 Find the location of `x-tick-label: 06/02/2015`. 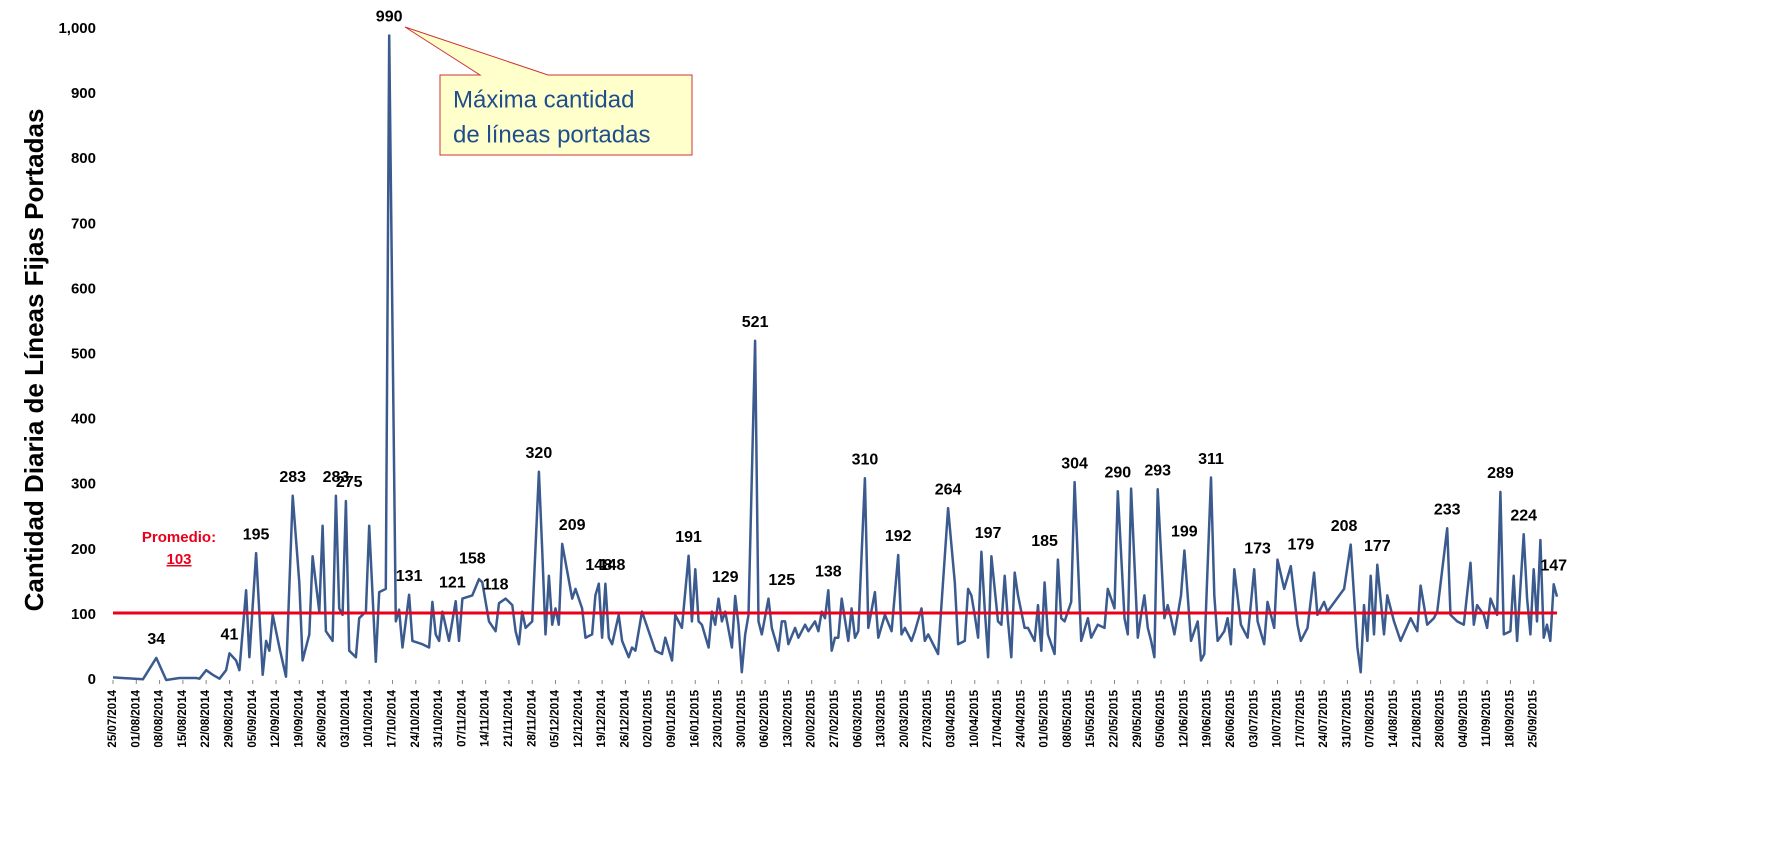

x-tick-label: 06/02/2015 is located at coordinates (765, 718).